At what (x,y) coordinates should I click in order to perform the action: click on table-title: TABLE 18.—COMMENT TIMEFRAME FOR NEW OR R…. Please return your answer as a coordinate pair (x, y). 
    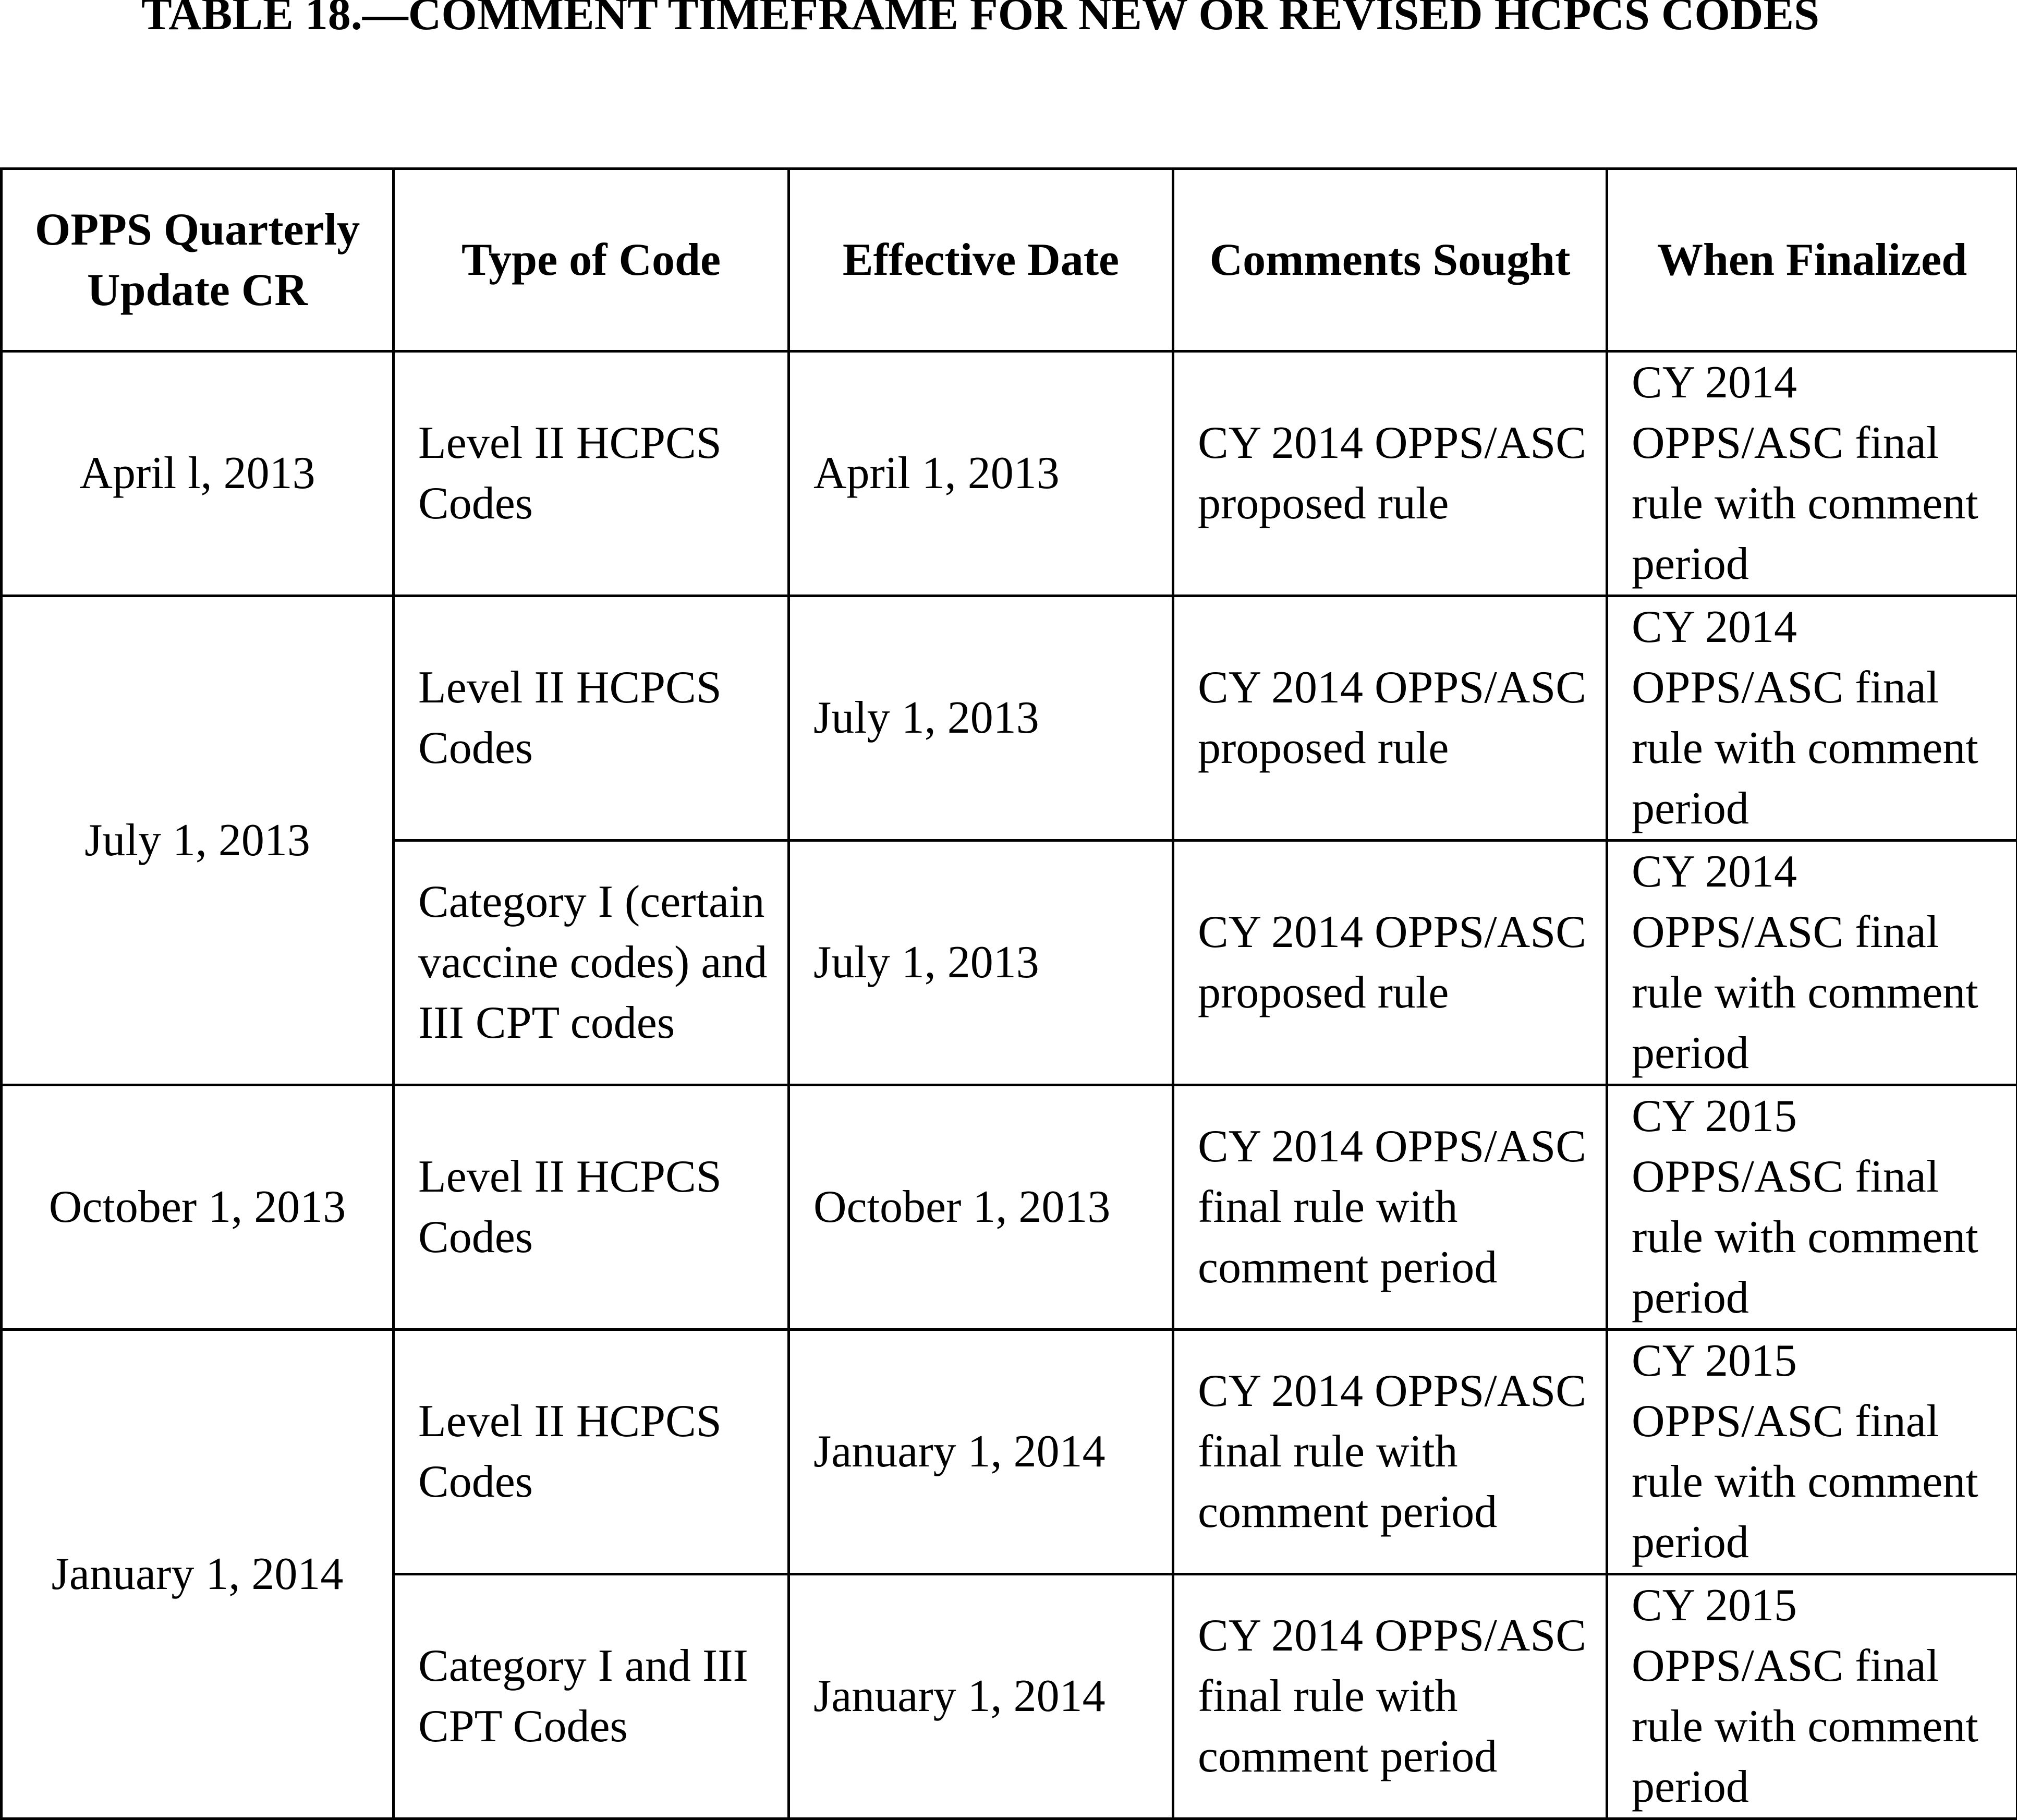
    Looking at the image, I should click on (980, 22).